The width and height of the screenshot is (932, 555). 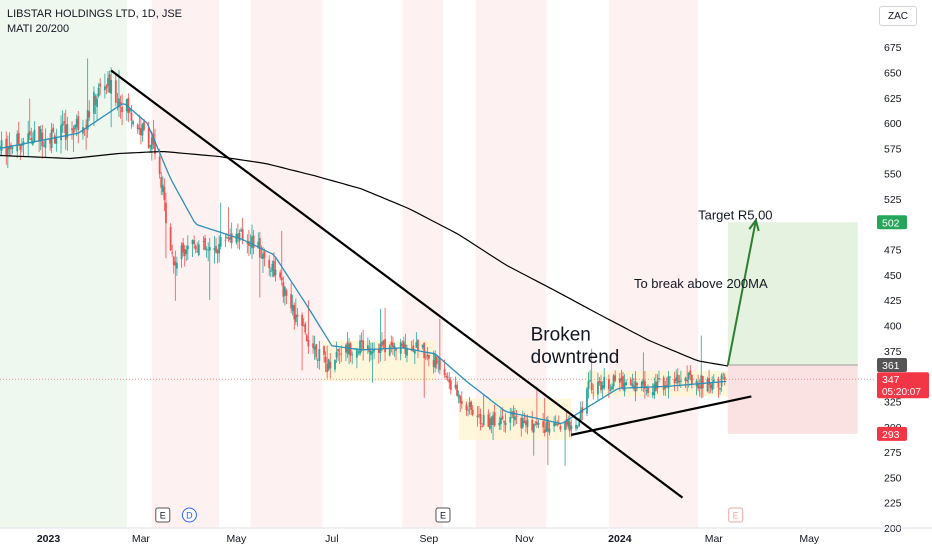 I want to click on price-tag-bg, so click(x=892, y=365).